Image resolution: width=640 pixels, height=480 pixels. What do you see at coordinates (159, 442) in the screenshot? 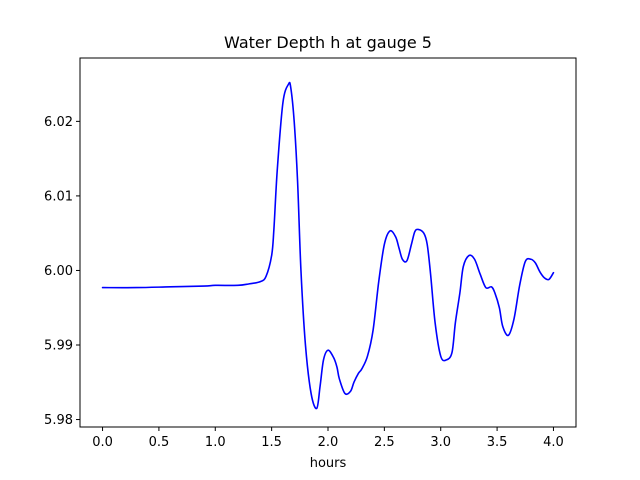
I see `x-tick-label: 0.5` at bounding box center [159, 442].